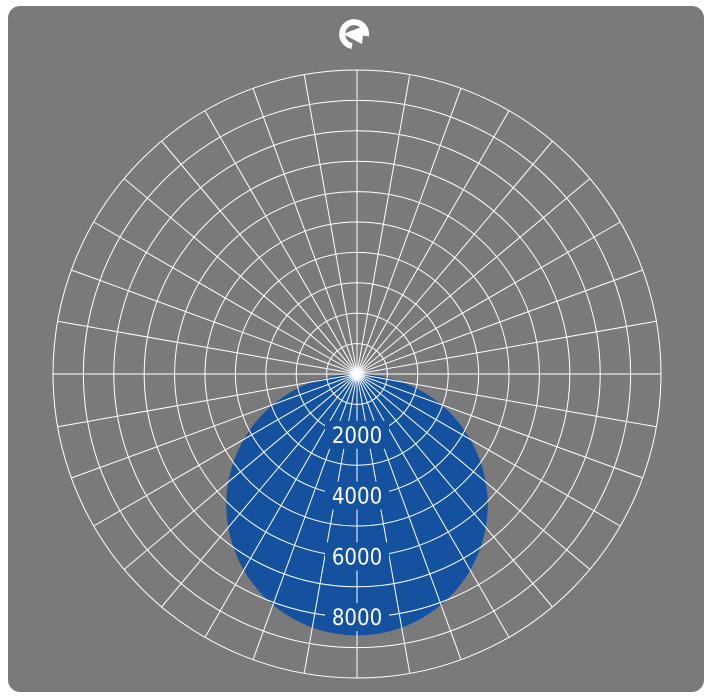  I want to click on radial-tick-label: 4000, so click(357, 497).